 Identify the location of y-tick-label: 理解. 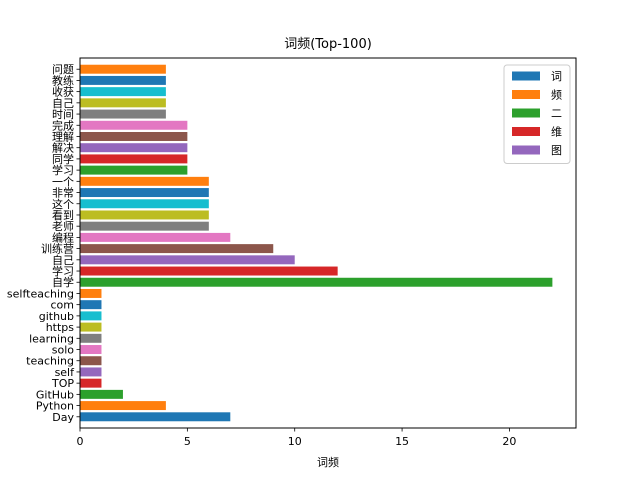
(63, 136).